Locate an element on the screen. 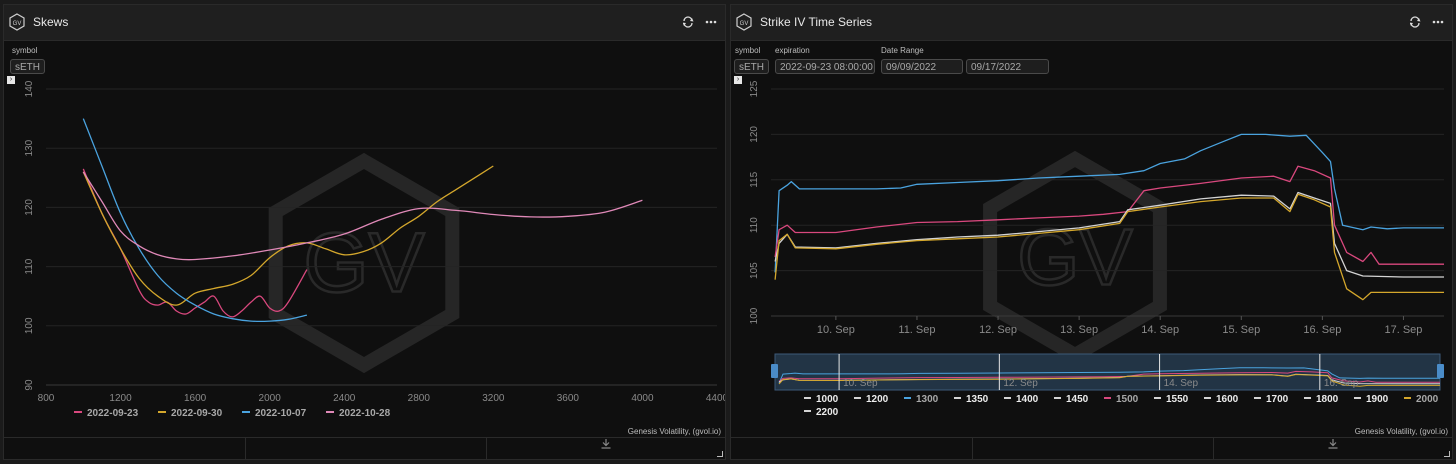 The width and height of the screenshot is (1456, 464). x-tick-label: 3600 is located at coordinates (568, 398).